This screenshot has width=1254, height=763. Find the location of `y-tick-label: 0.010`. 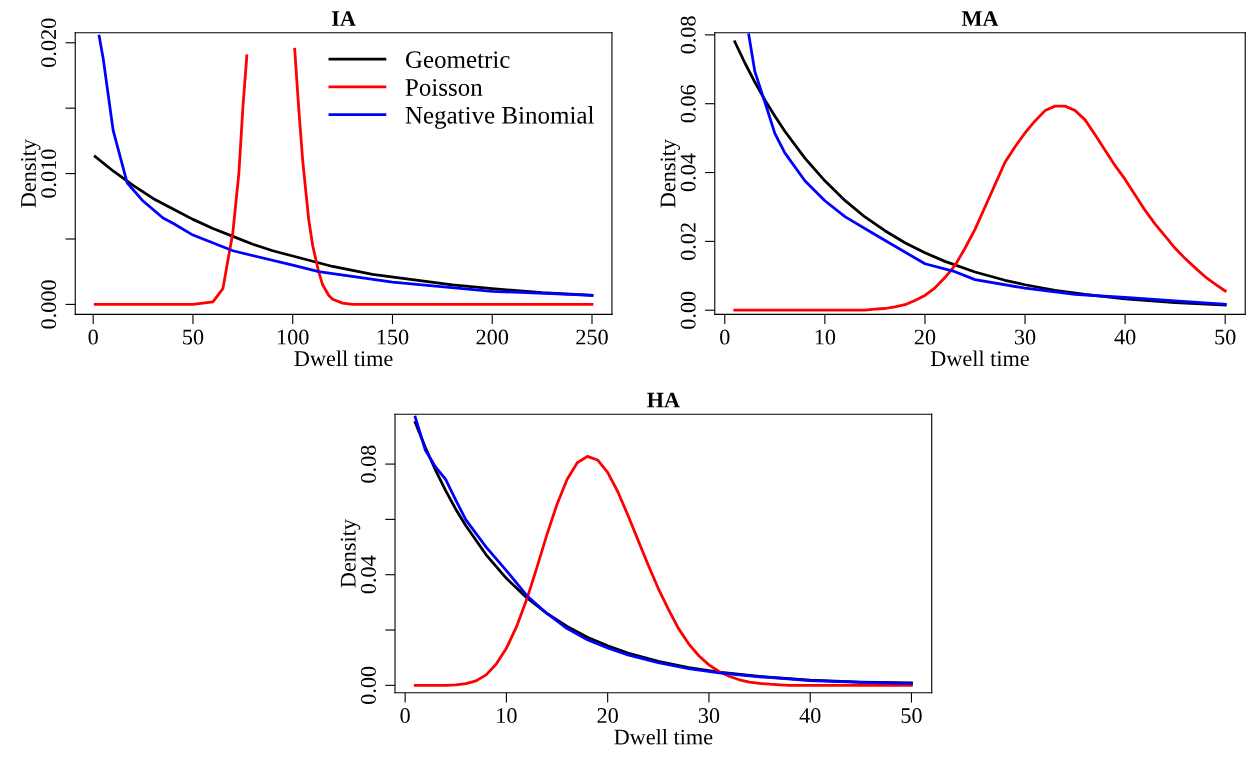

y-tick-label: 0.010 is located at coordinates (49, 173).